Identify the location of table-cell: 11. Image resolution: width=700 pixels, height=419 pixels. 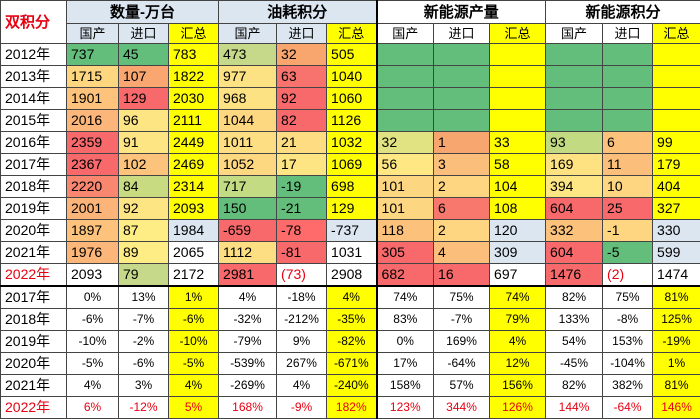
(628, 165).